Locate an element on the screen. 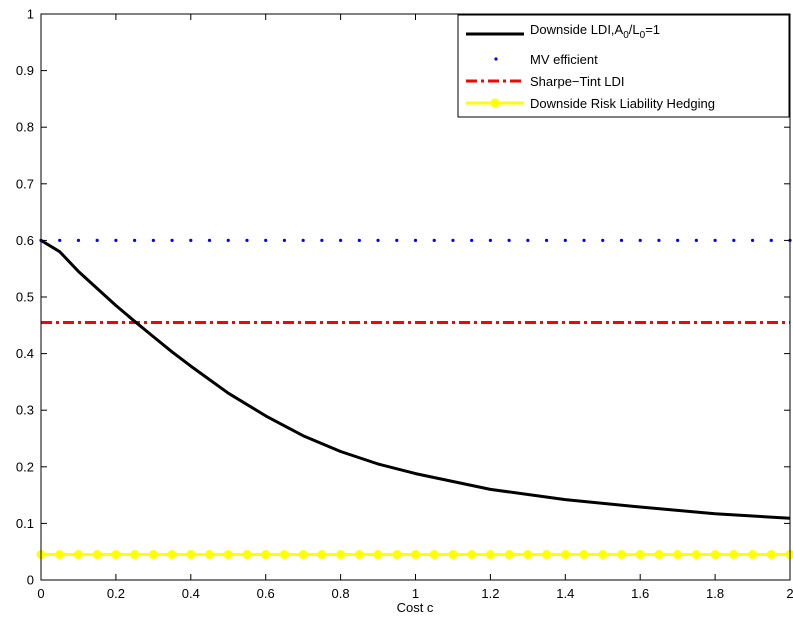 The height and width of the screenshot is (623, 793). y-tick-label: 0.4 is located at coordinates (25, 353).